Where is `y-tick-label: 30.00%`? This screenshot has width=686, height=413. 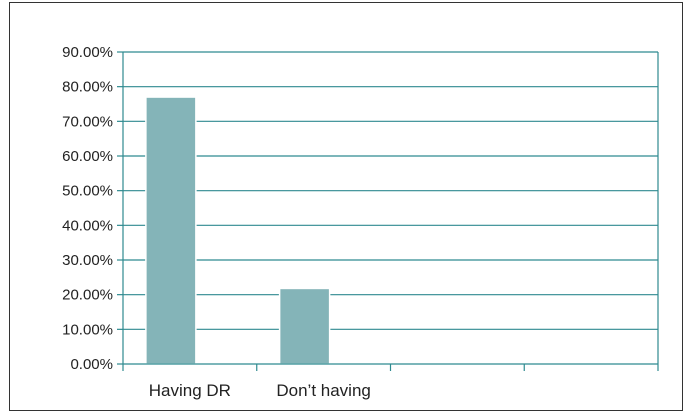 y-tick-label: 30.00% is located at coordinates (87, 260).